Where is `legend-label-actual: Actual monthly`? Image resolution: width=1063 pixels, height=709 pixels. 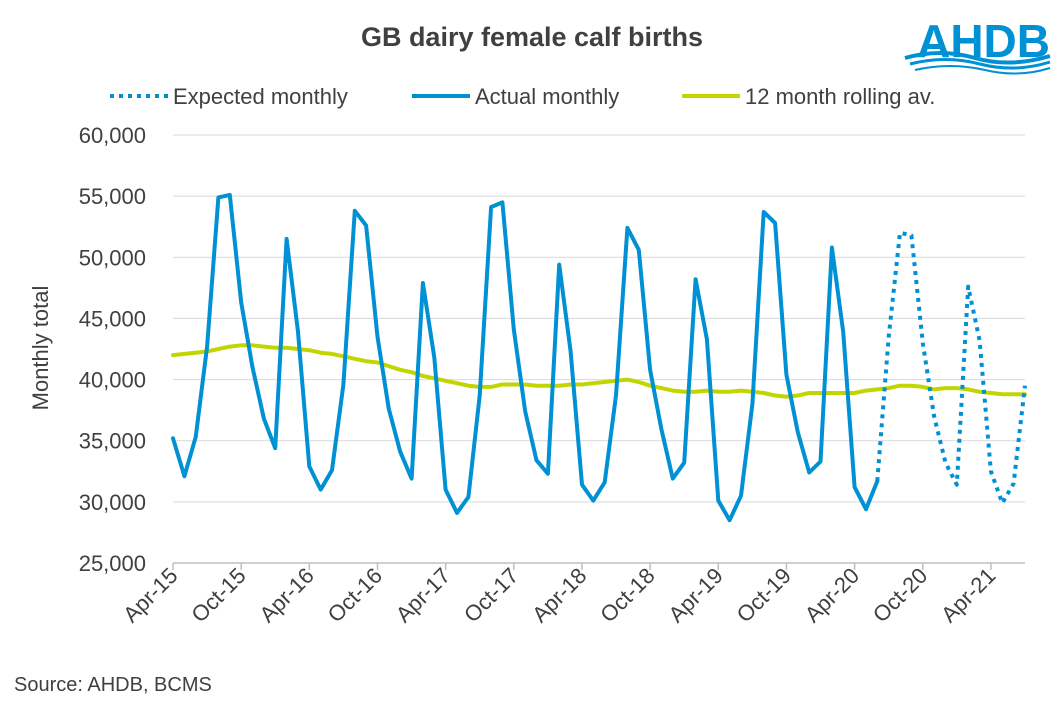 legend-label-actual: Actual monthly is located at coordinates (547, 96).